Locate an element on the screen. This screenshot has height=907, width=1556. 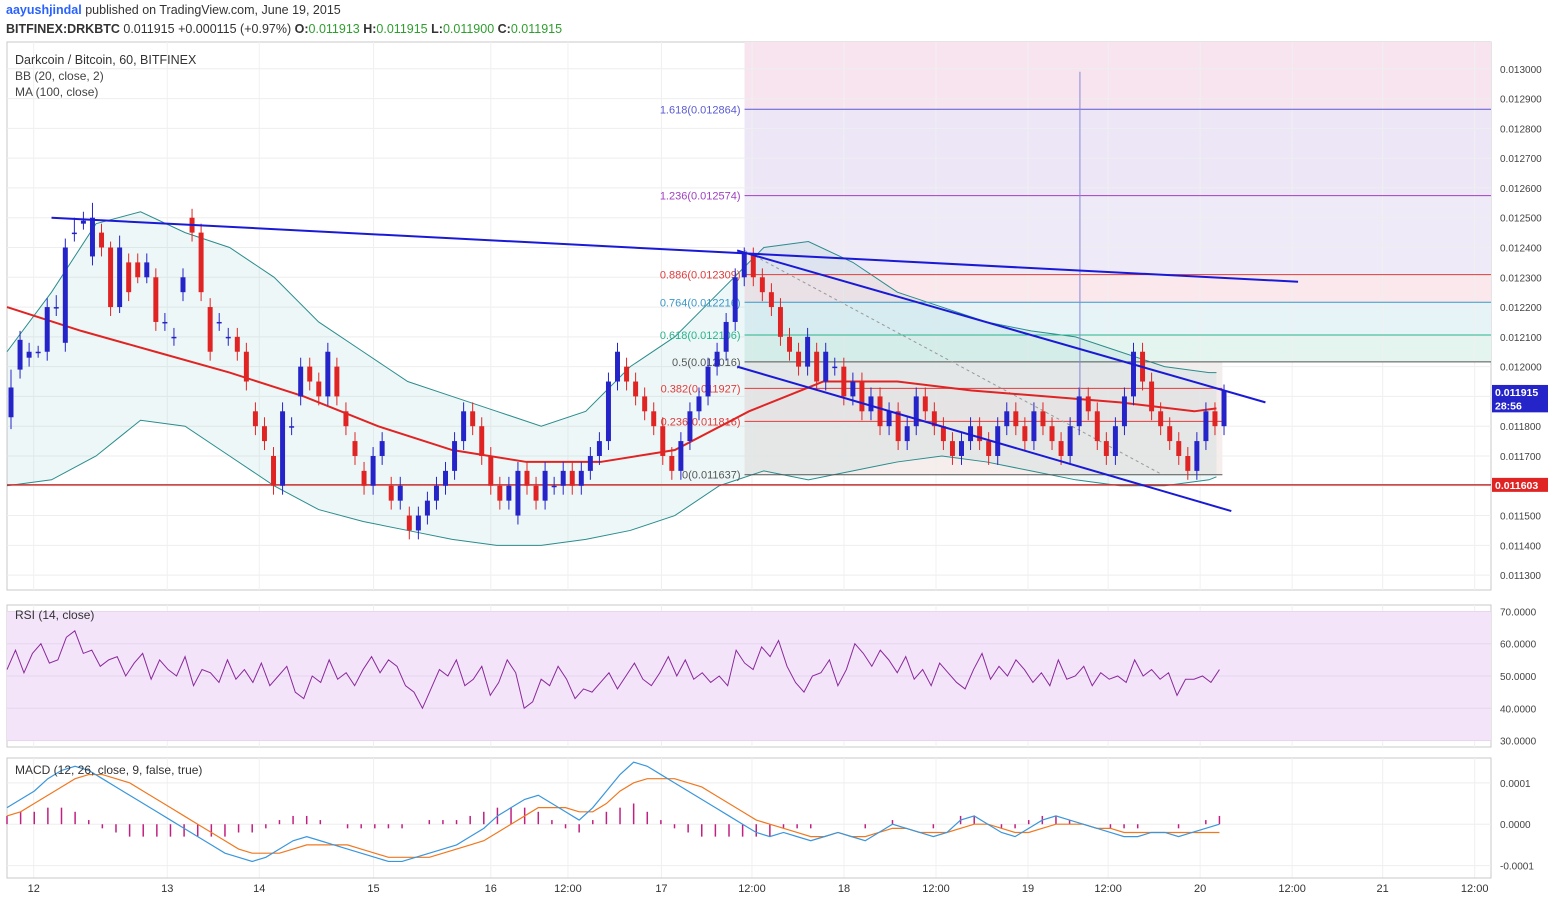
fib-level-label: 0.886(0.012309) is located at coordinates (700, 276).